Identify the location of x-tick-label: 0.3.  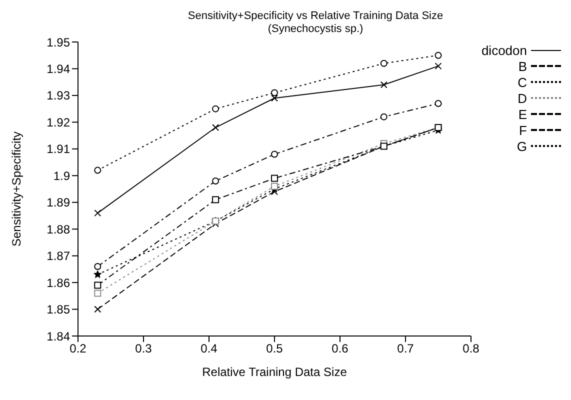
(143, 349).